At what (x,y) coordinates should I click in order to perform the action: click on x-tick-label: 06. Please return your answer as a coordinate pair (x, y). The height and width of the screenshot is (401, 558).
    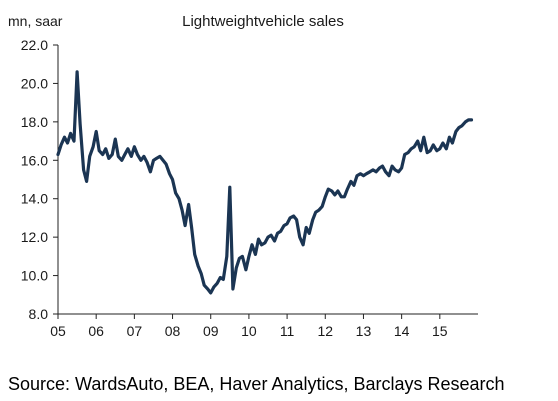
    Looking at the image, I should click on (96, 331).